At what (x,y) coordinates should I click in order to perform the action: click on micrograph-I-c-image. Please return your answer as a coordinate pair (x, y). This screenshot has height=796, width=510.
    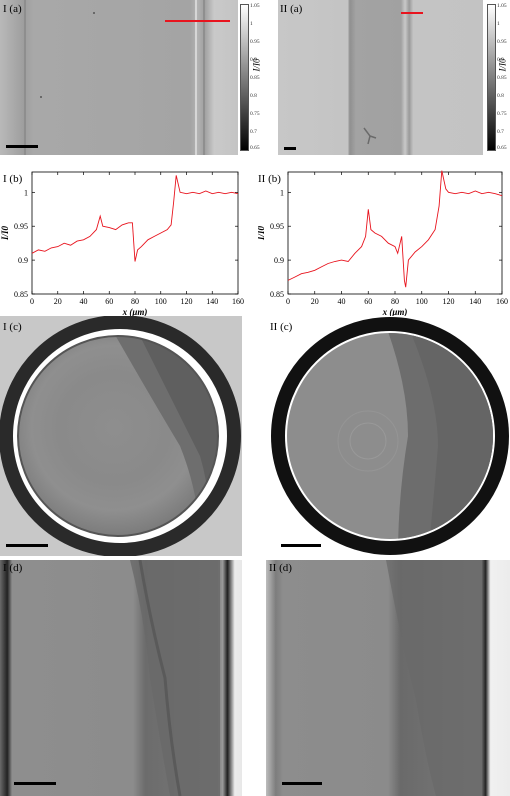
    Looking at the image, I should click on (120, 436).